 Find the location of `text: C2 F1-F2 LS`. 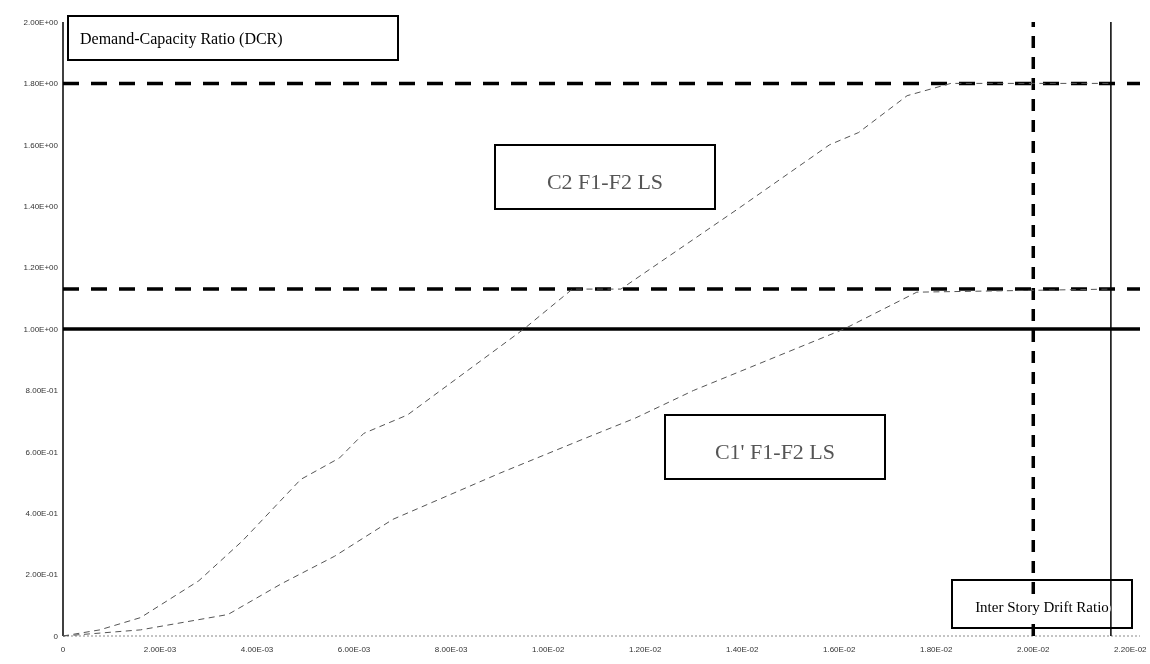

text: C2 F1-F2 LS is located at coordinates (605, 181).